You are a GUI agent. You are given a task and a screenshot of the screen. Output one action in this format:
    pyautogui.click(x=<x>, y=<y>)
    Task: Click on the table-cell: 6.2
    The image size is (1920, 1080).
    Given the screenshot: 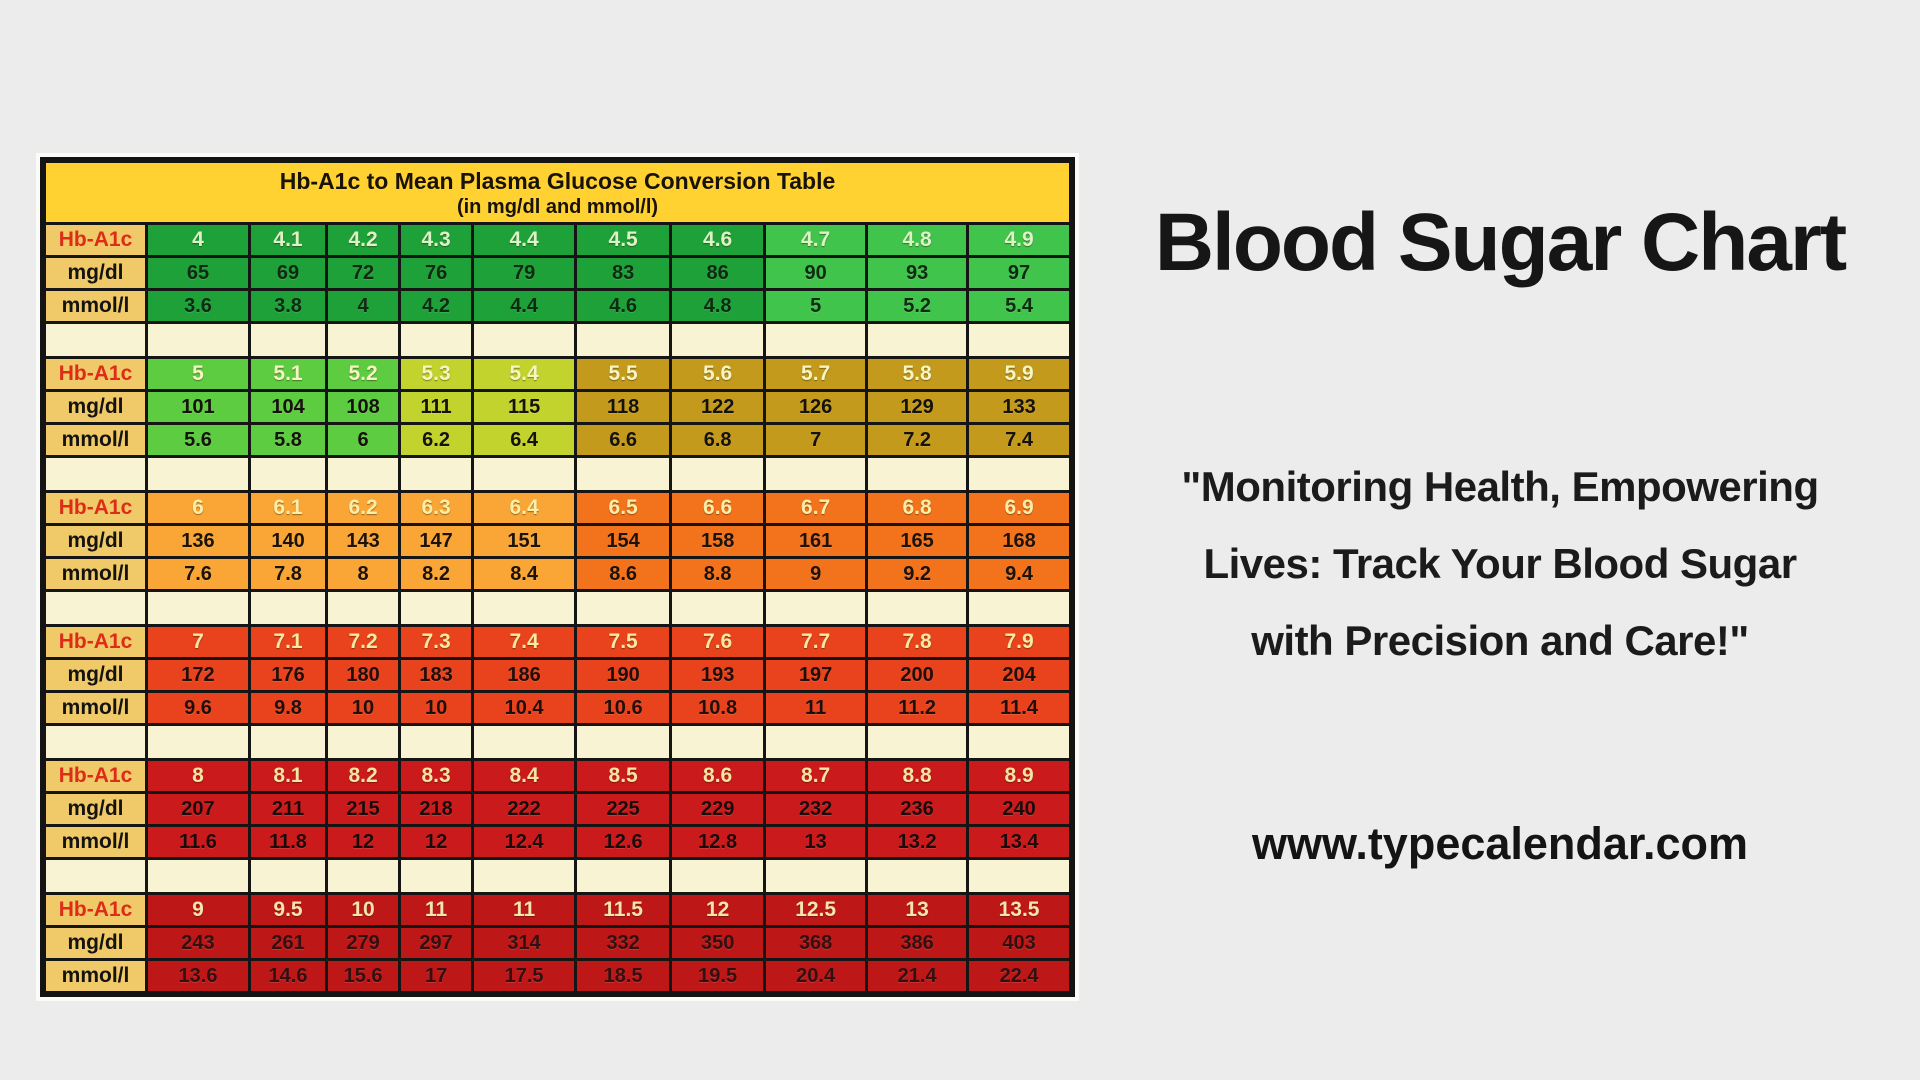 What is the action you would take?
    pyautogui.click(x=365, y=508)
    